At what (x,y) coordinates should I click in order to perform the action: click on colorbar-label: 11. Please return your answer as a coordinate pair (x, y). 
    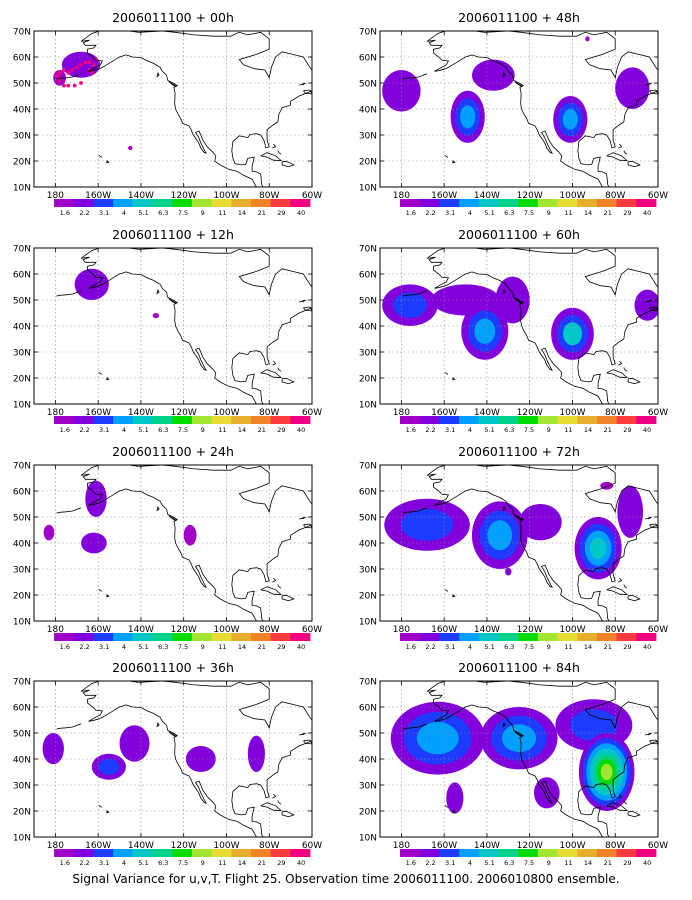
    Looking at the image, I should click on (568, 863).